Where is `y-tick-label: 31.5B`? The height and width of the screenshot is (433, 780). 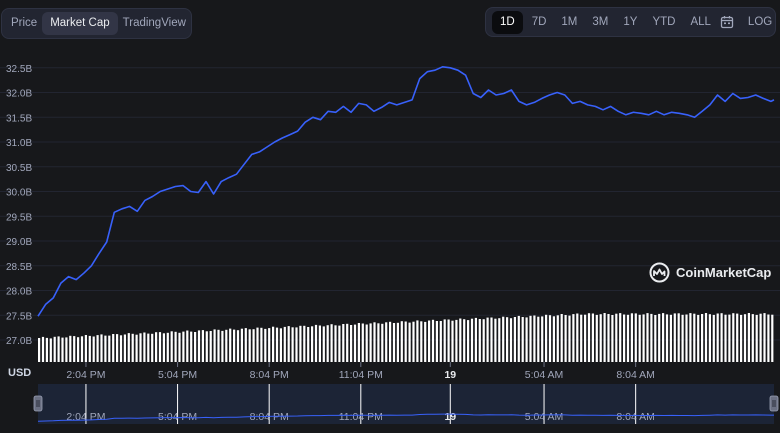 y-tick-label: 31.5B is located at coordinates (19, 118).